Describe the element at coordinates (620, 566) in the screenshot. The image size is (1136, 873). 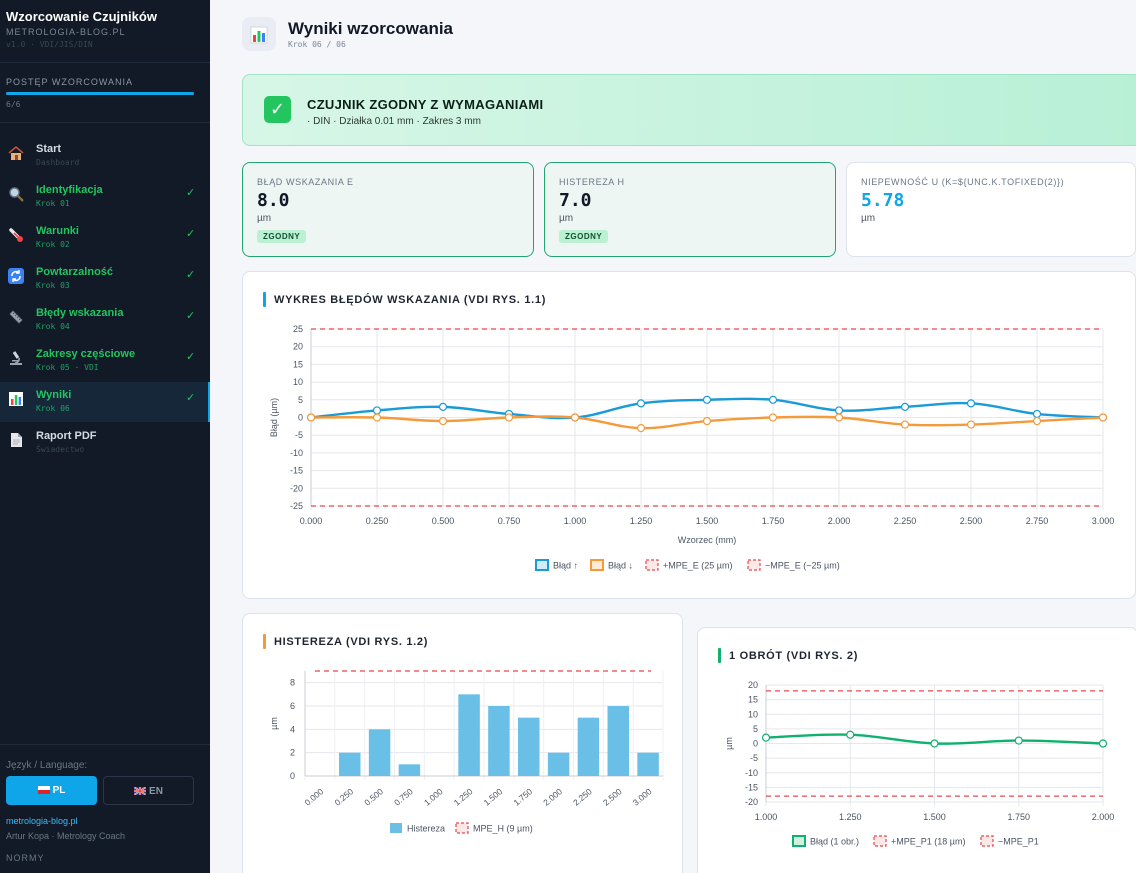
I see `legend-label-1: Błąd ↓` at that location.